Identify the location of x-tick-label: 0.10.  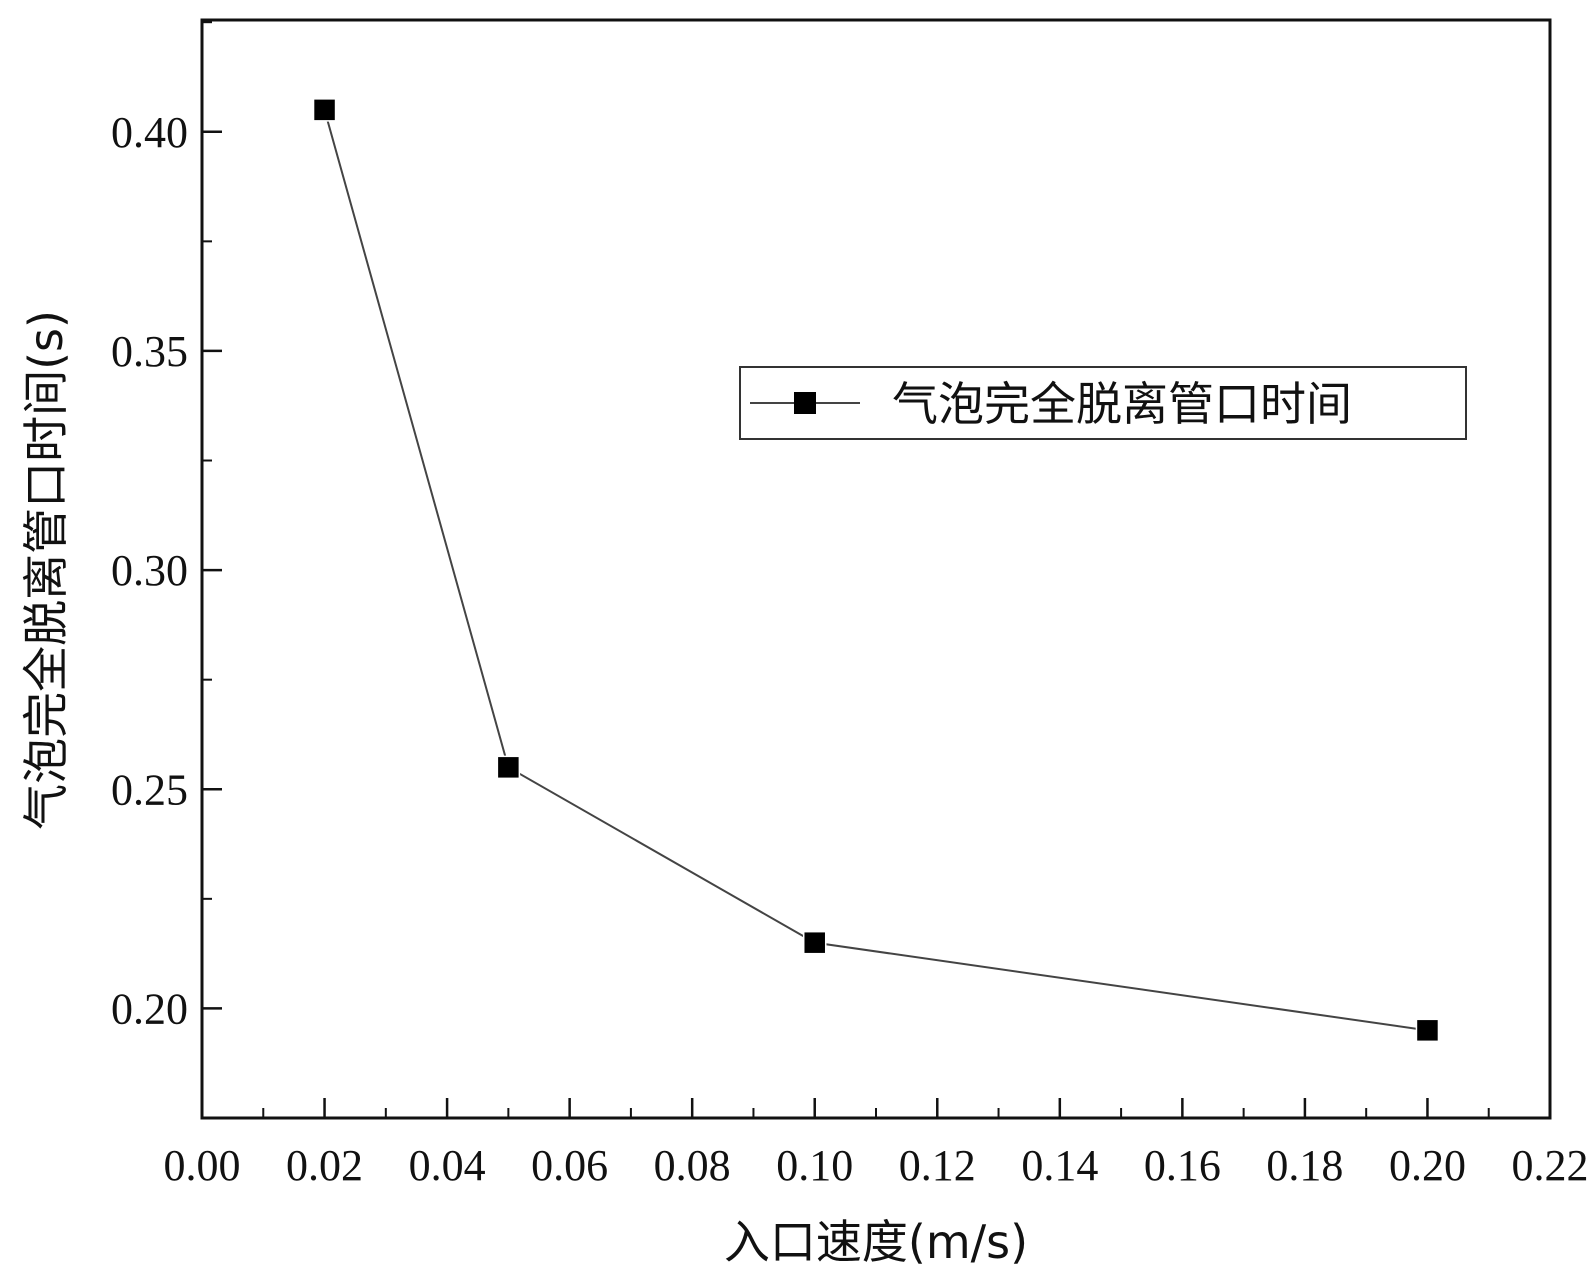
(814, 1165).